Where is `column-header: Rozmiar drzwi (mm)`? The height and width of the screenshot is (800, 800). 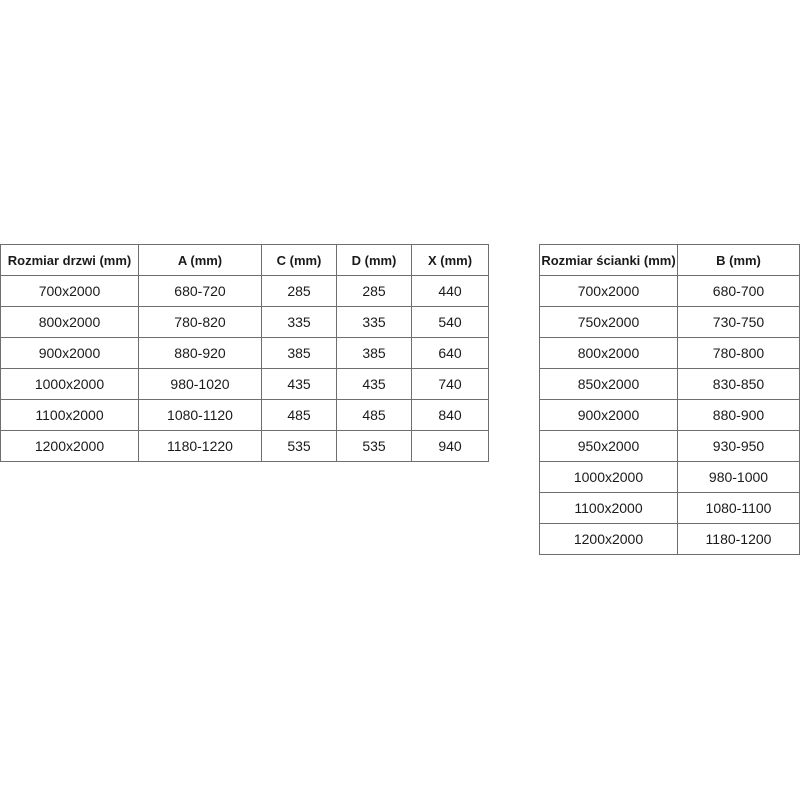 column-header: Rozmiar drzwi (mm) is located at coordinates (69, 260).